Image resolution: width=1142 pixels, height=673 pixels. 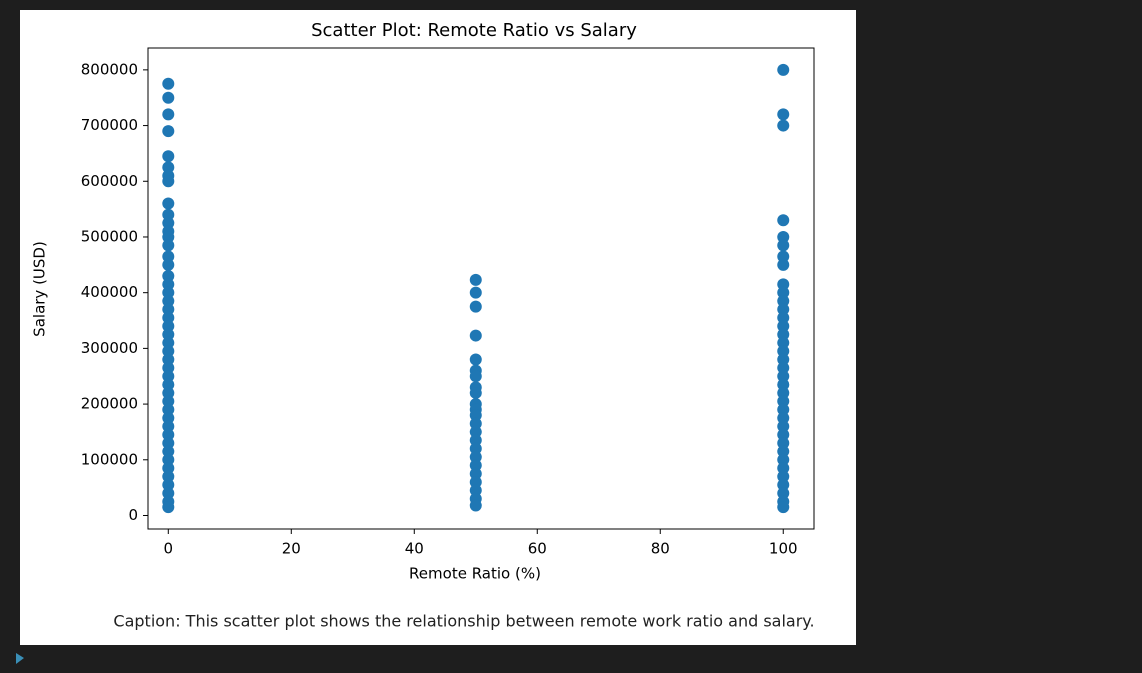 What do you see at coordinates (109, 292) in the screenshot?
I see `y-tick-label: 400000` at bounding box center [109, 292].